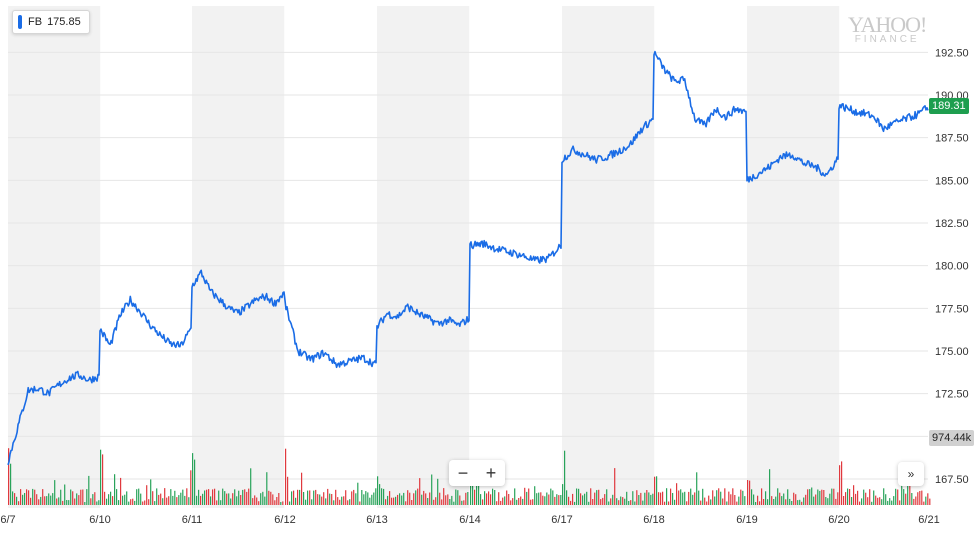 This screenshot has width=975, height=534. What do you see at coordinates (20, 22) in the screenshot?
I see `legend-color-swatch` at bounding box center [20, 22].